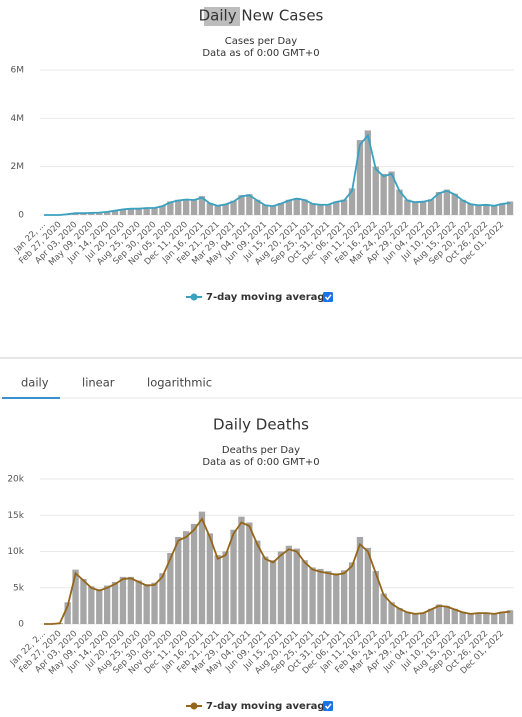  Describe the element at coordinates (277, 174) in the screenshot. I see `moving-average-line` at that location.